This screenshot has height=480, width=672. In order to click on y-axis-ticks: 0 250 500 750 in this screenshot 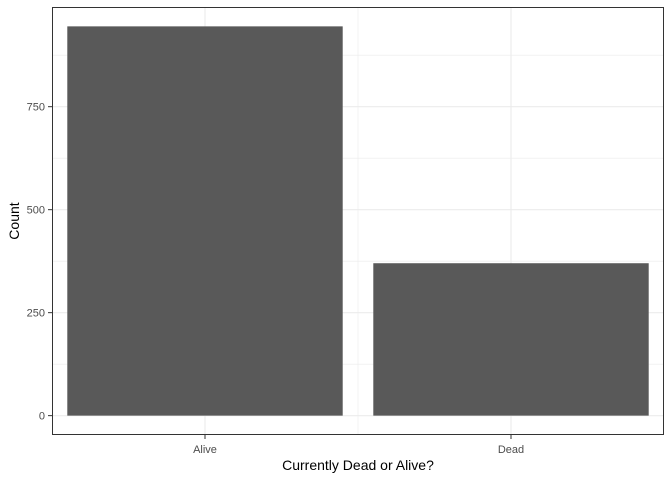, I will do `click(39, 262)`.